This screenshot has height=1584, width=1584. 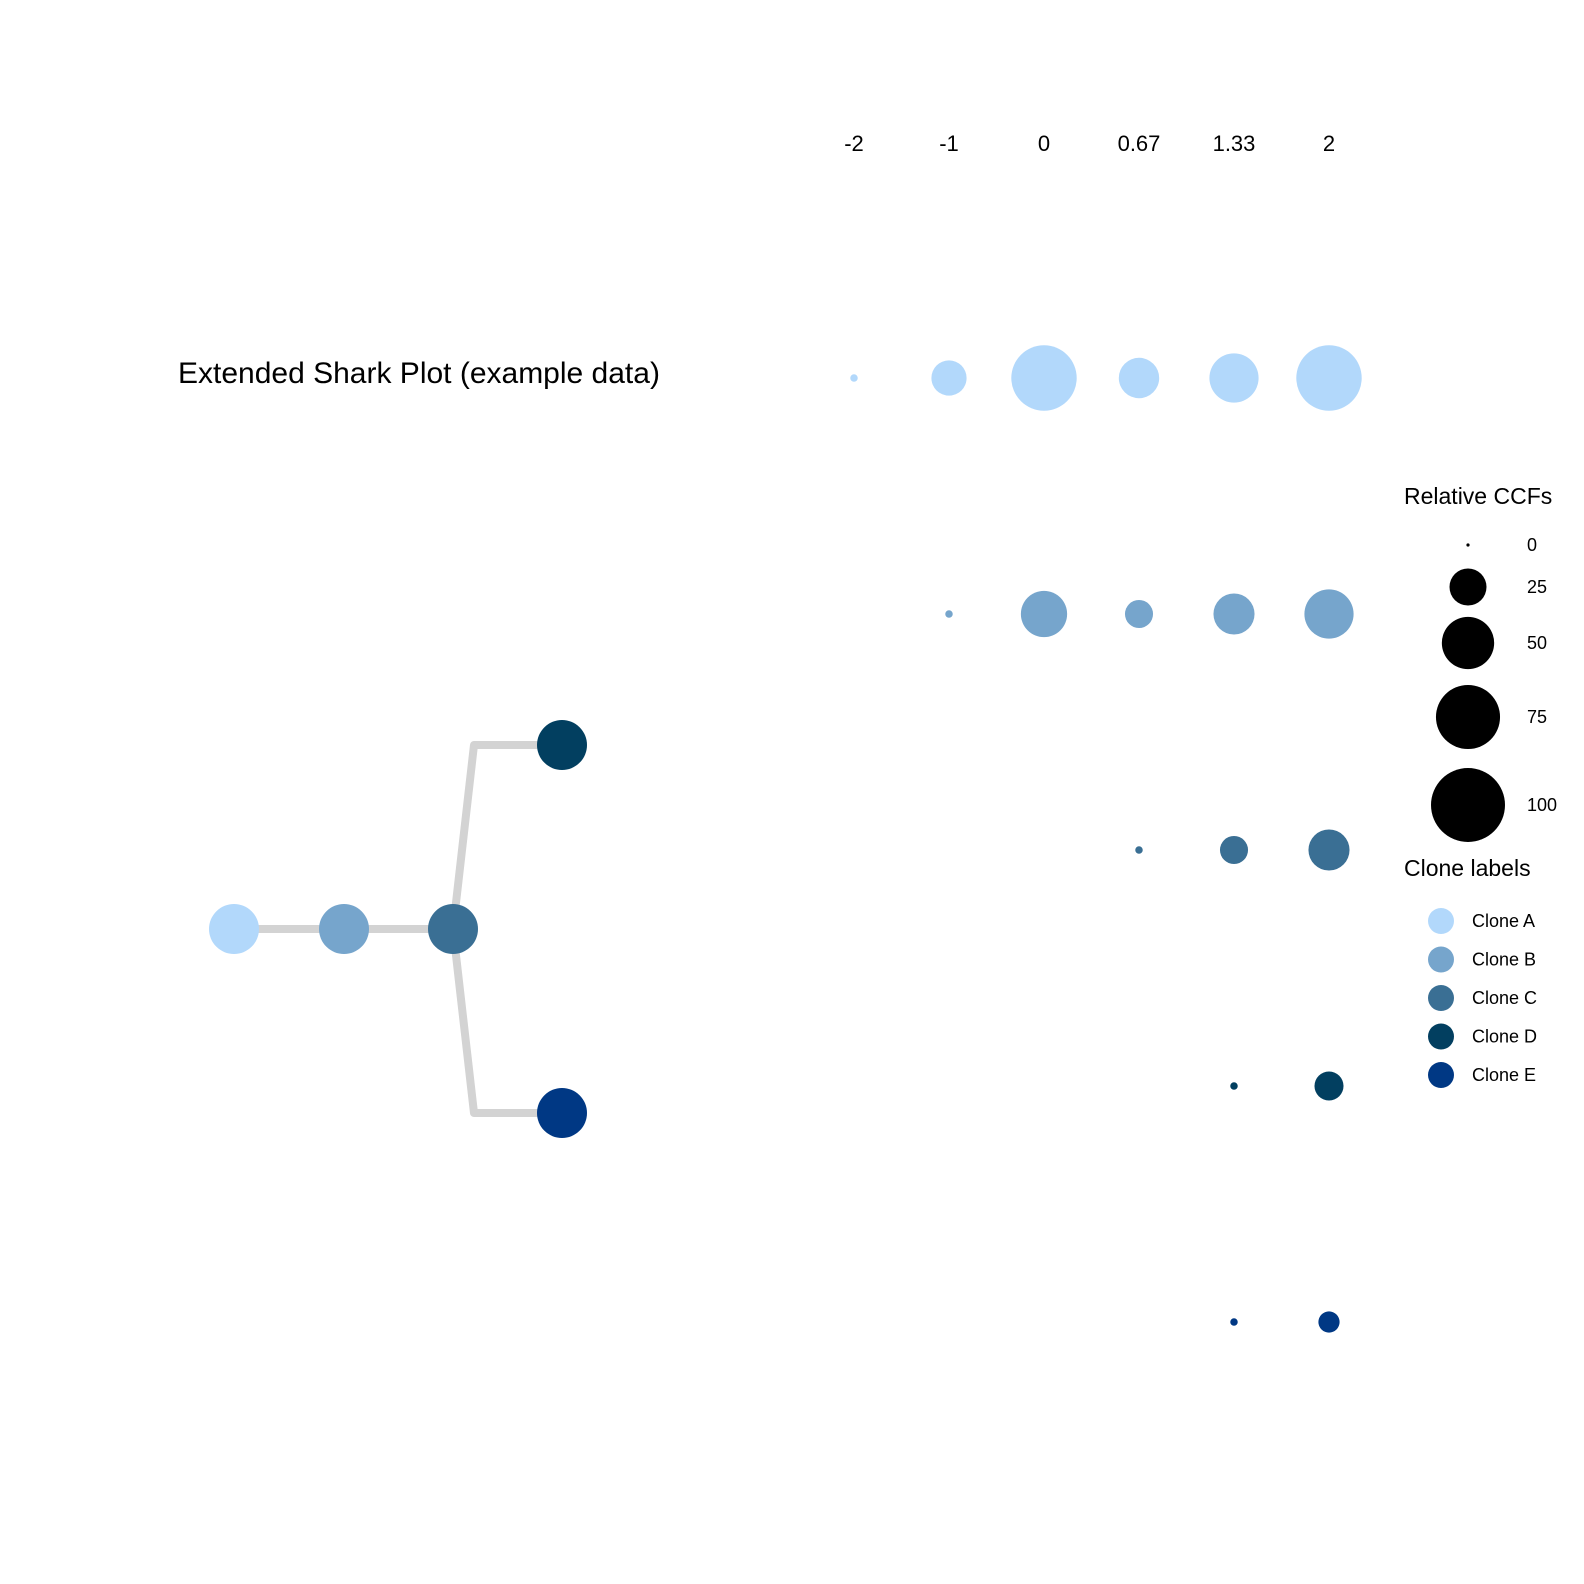 What do you see at coordinates (1441, 1075) in the screenshot?
I see `color-legend-key-clone-e` at bounding box center [1441, 1075].